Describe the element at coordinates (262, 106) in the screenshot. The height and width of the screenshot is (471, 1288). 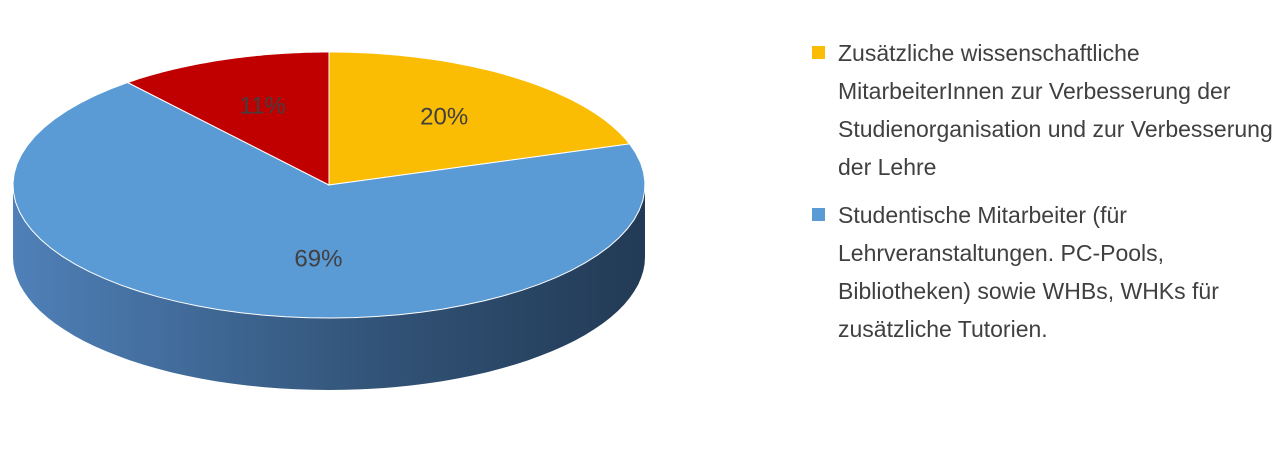
I see `value-label: 11%` at that location.